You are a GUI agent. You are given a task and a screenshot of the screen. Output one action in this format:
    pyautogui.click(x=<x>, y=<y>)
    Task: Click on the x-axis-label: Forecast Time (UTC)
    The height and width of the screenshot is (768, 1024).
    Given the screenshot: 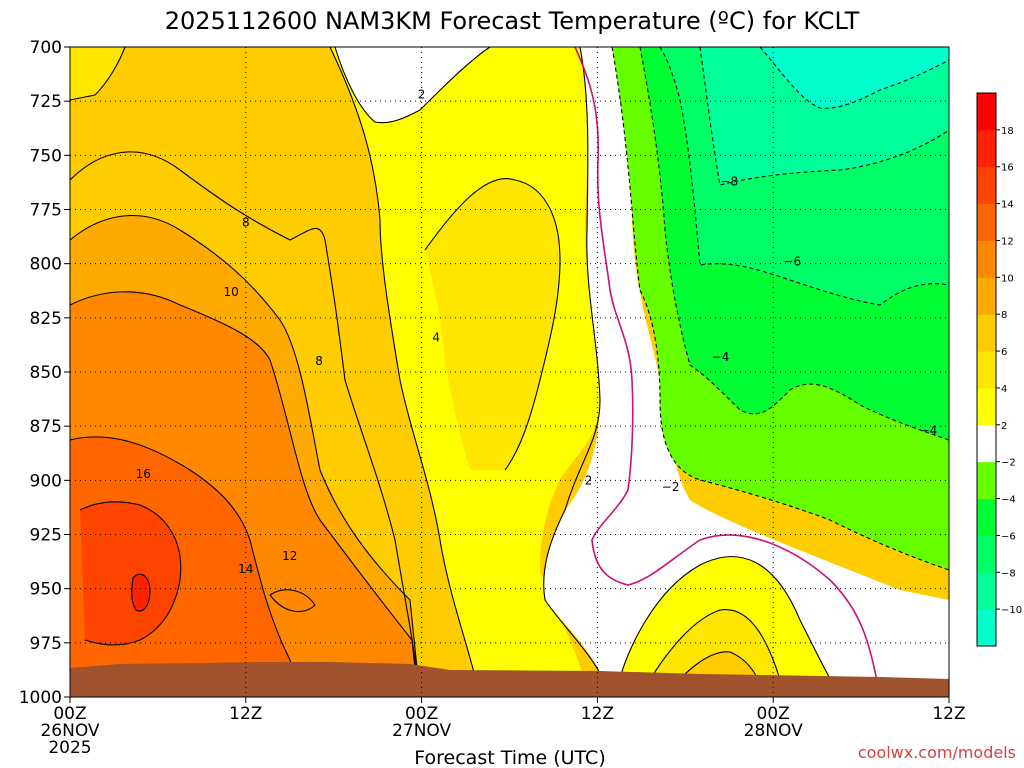 What is the action you would take?
    pyautogui.click(x=509, y=757)
    